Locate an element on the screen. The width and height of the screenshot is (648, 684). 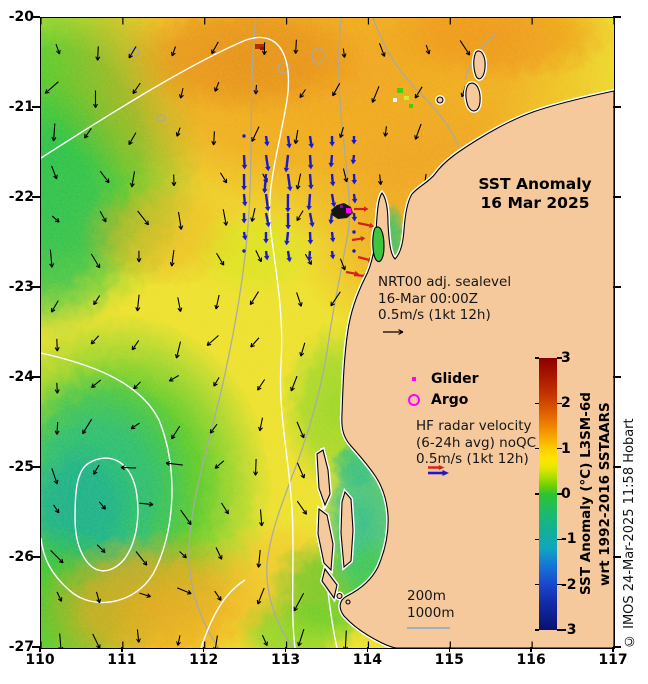
sealevel-line3: 0.5m/s (1kt 12h) is located at coordinates (434, 315).